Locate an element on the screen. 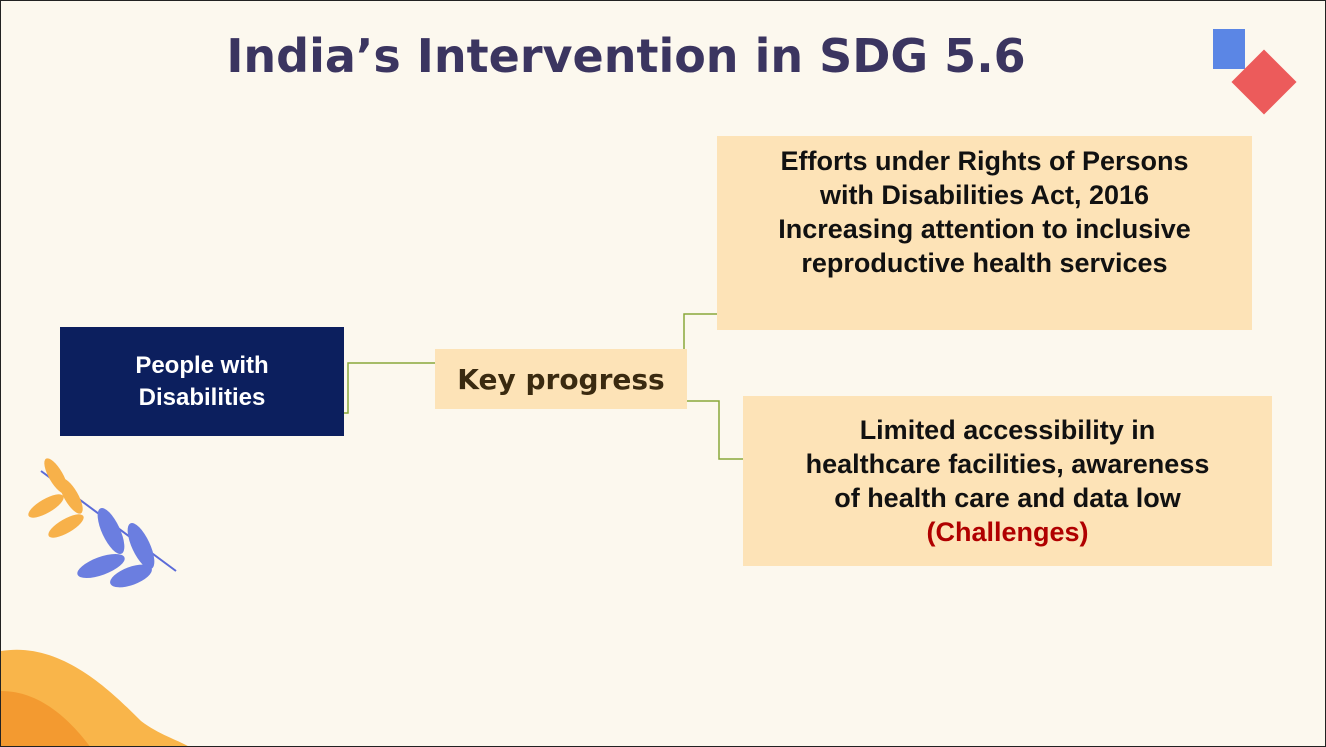 The height and width of the screenshot is (747, 1326). node-line: Increasing attention to inclusive is located at coordinates (984, 229).